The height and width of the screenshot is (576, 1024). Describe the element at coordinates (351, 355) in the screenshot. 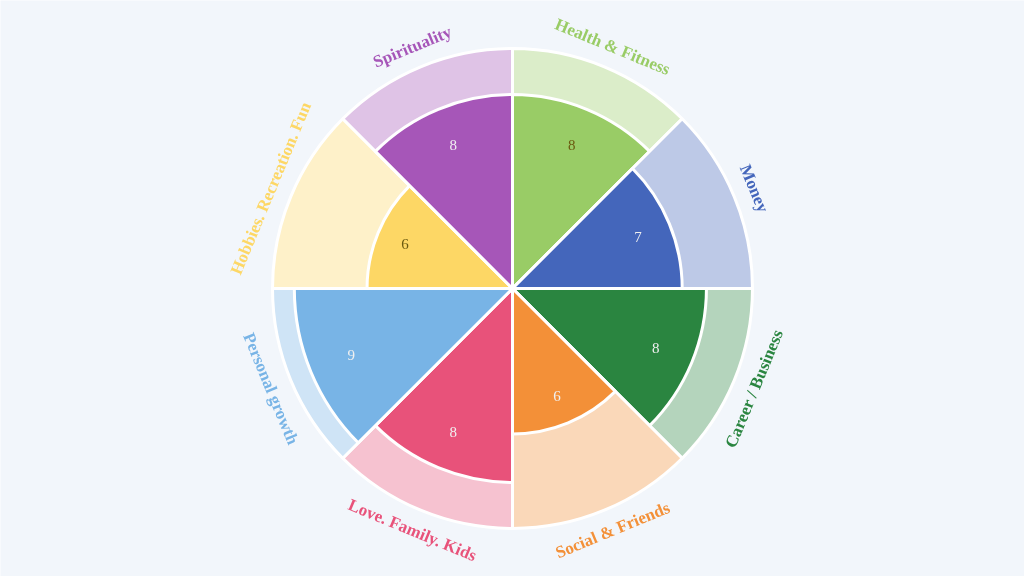

I see `data-label: 9` at that location.